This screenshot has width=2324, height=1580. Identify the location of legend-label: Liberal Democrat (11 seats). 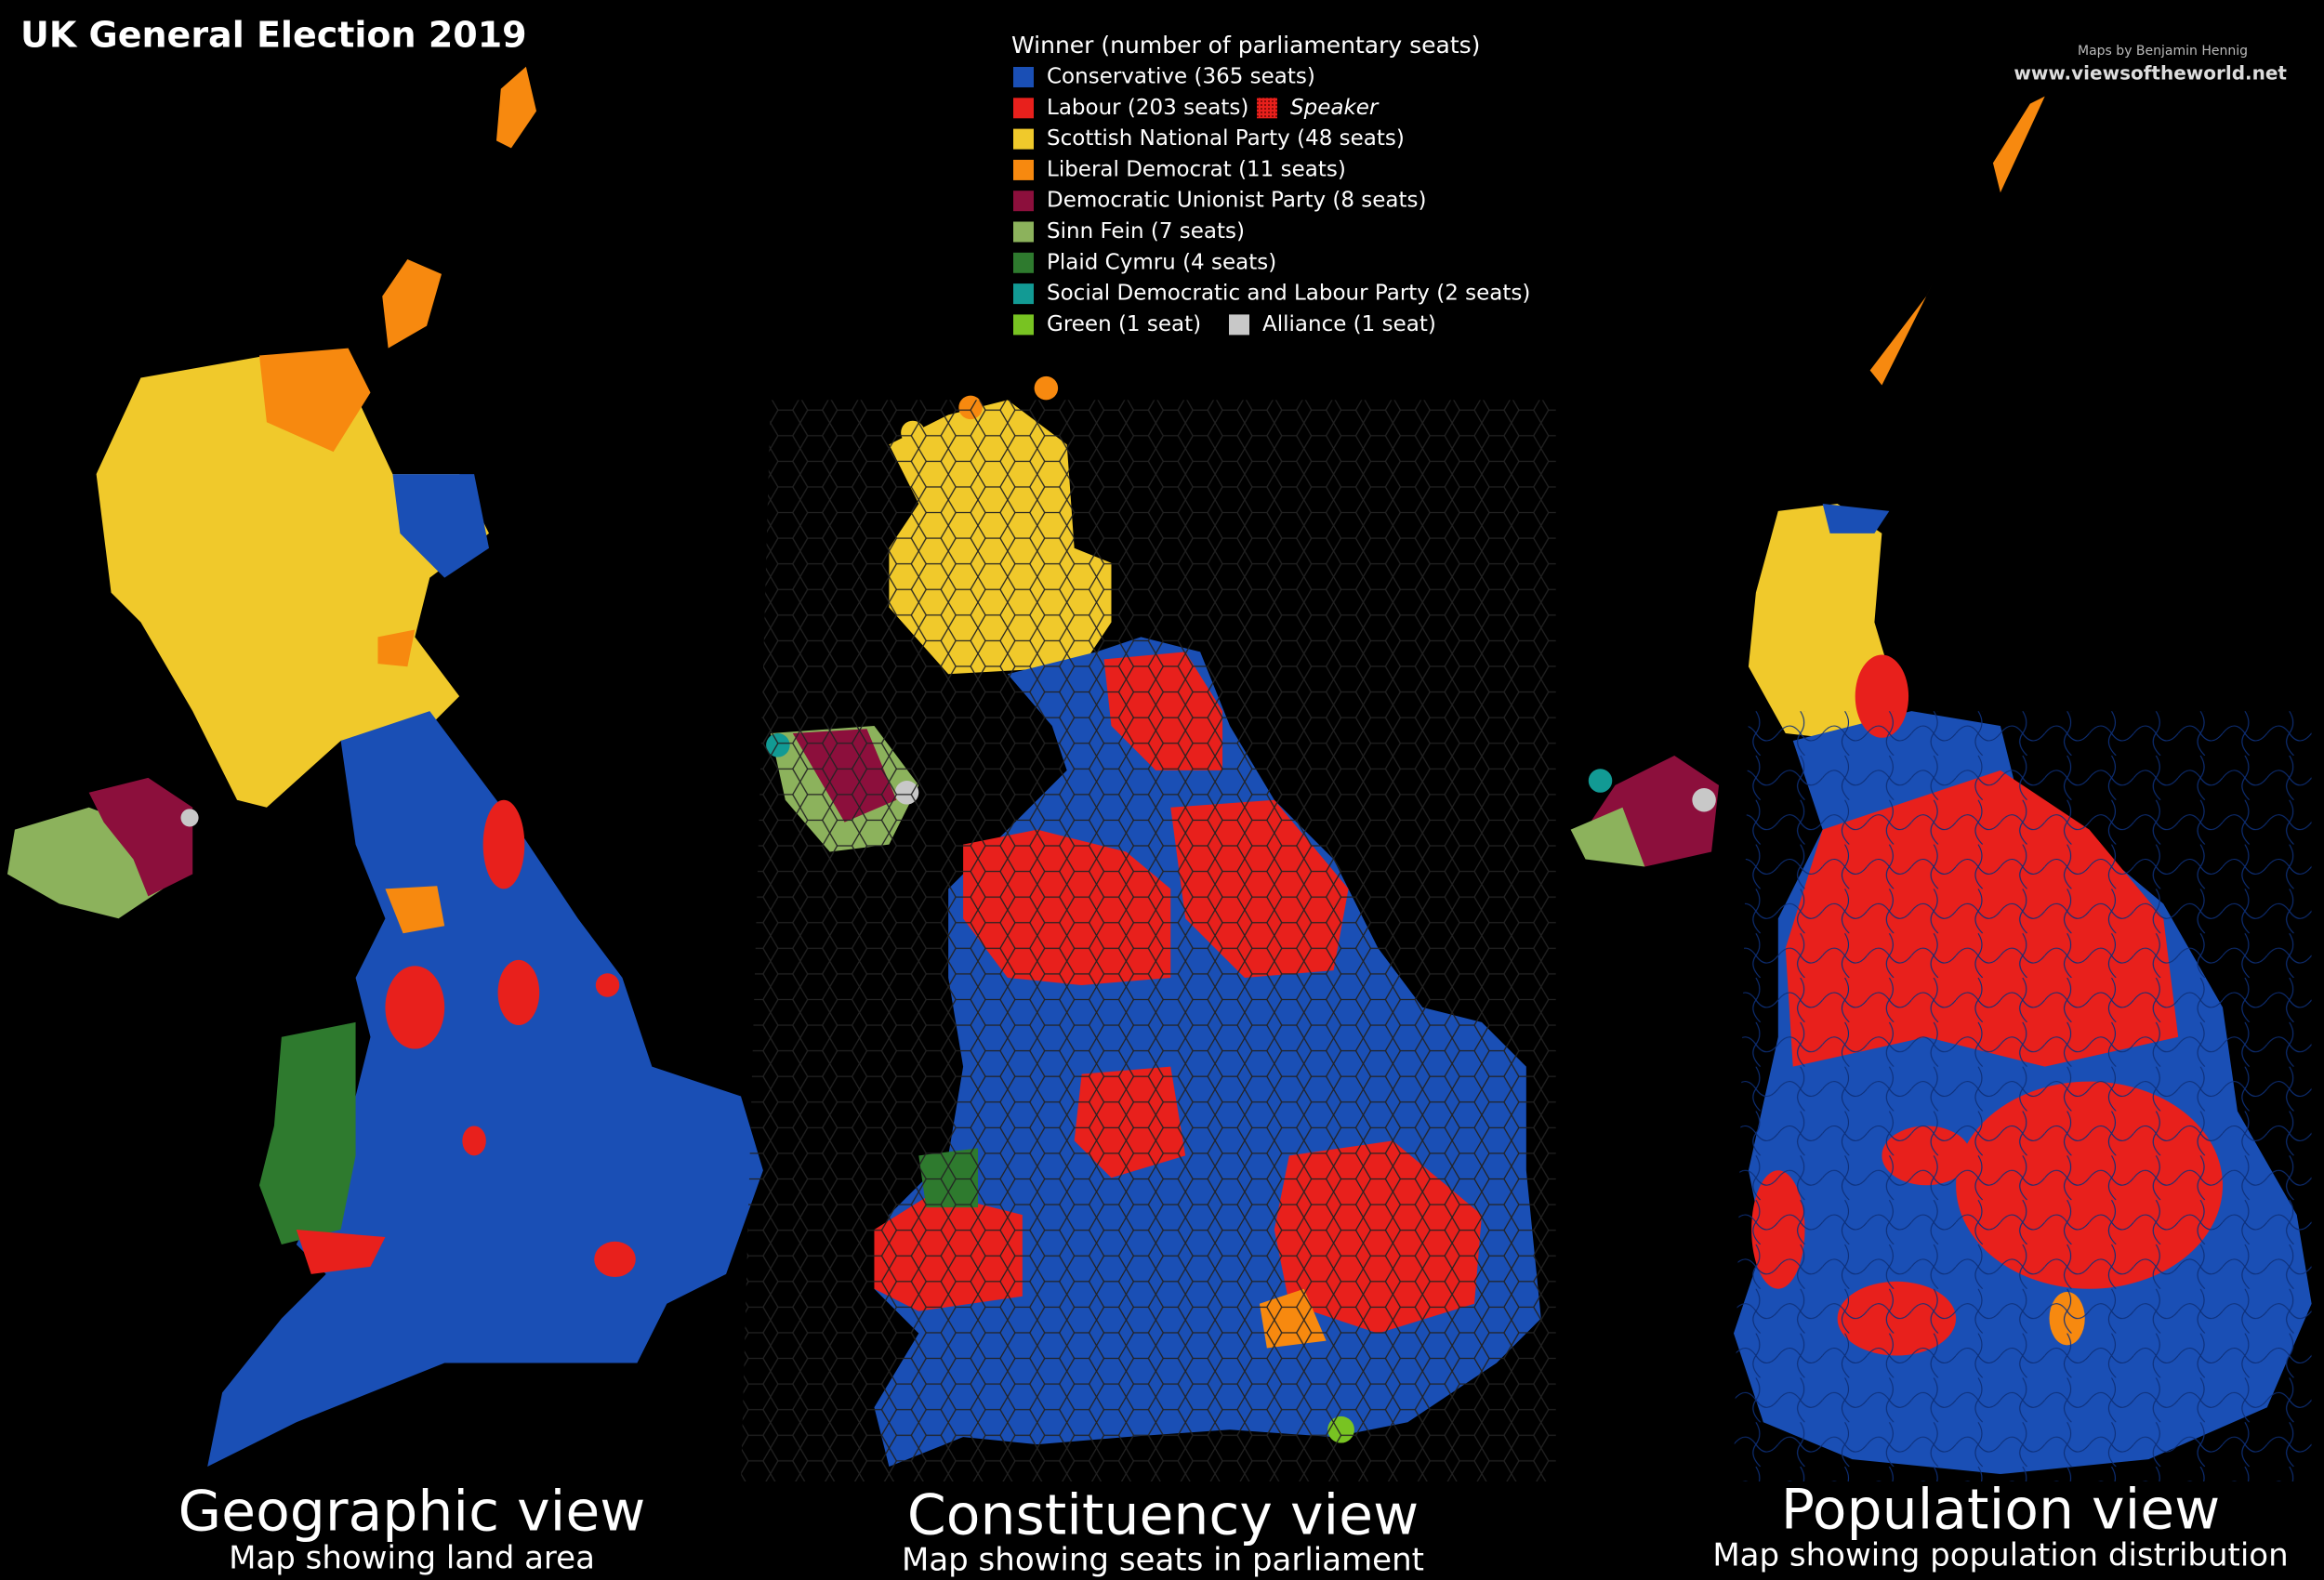
(1196, 169).